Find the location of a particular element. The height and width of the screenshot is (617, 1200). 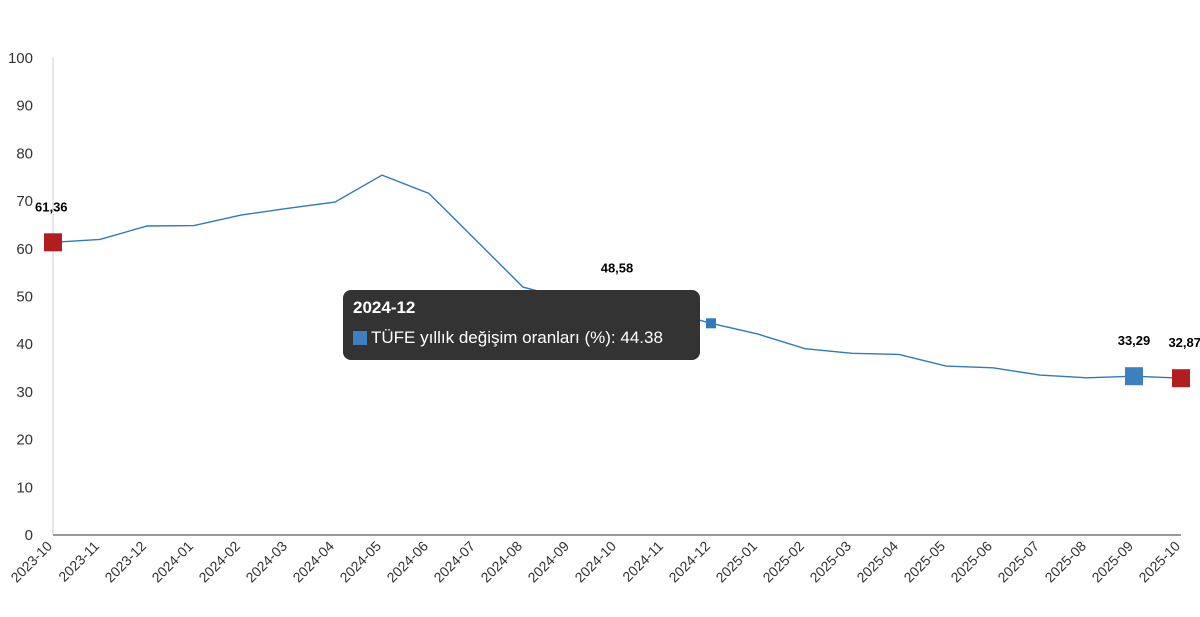

data-label: 33,29 is located at coordinates (1134, 340).